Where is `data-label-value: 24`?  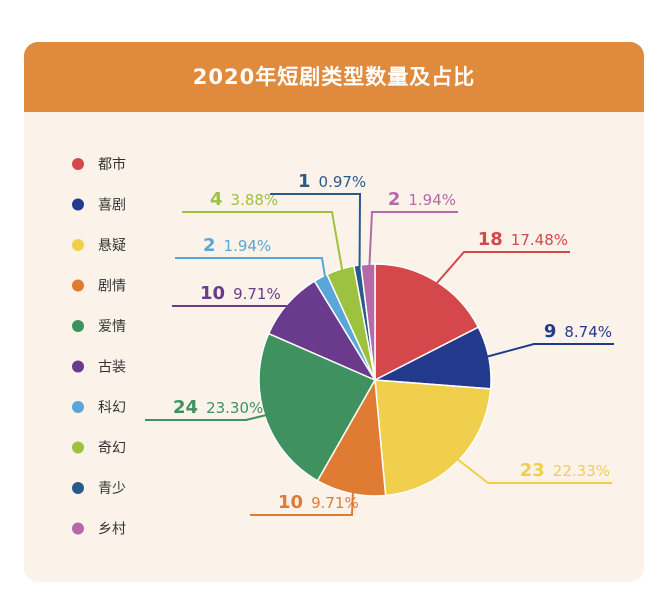 data-label-value: 24 is located at coordinates (185, 407).